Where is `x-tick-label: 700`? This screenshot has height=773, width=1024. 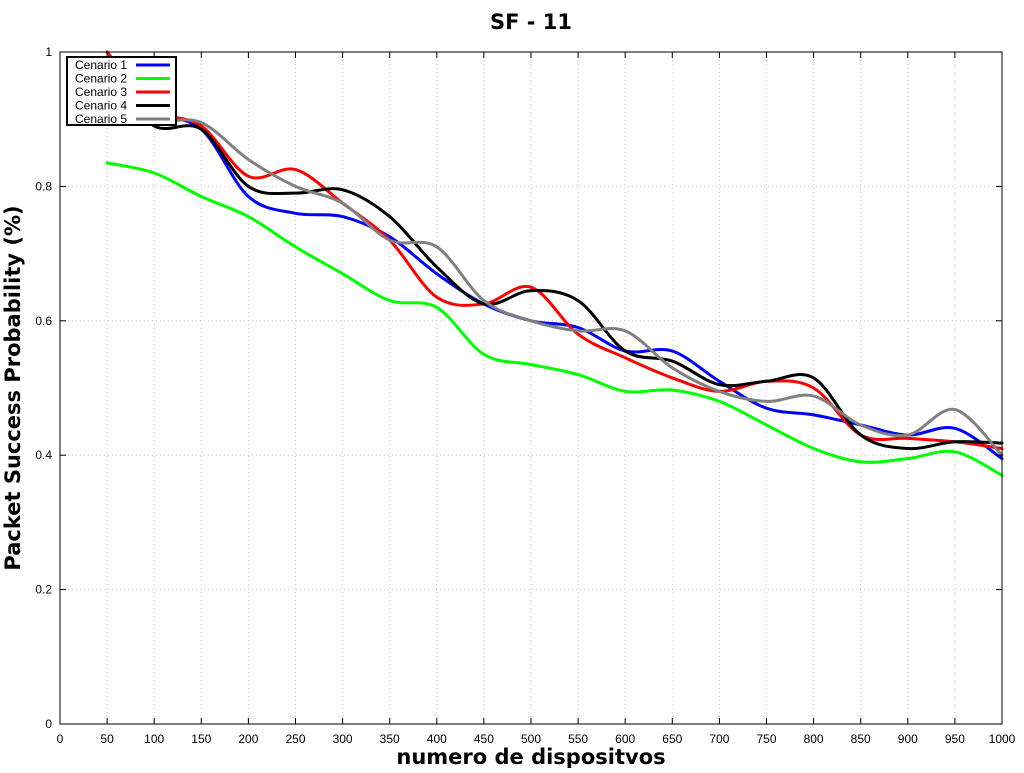
x-tick-label: 700 is located at coordinates (719, 739).